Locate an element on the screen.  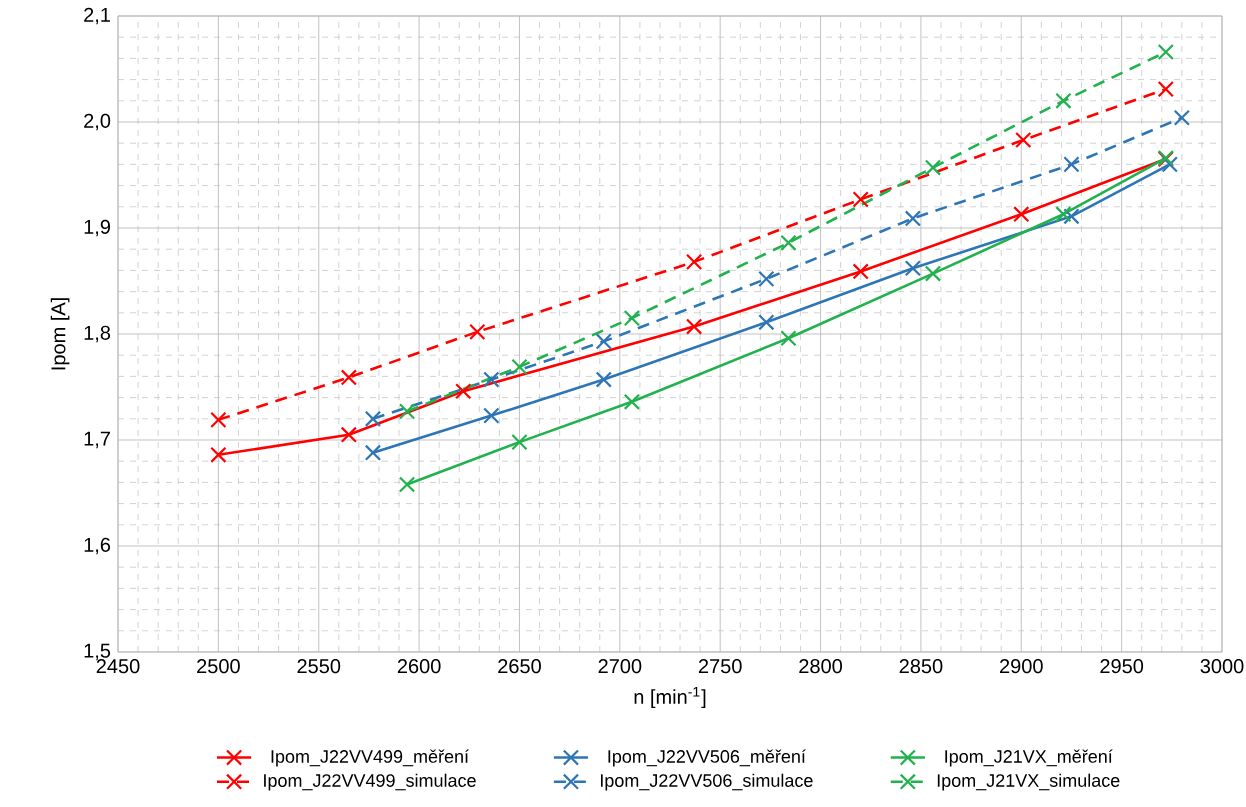
x-tick-label: 2750 is located at coordinates (720, 666).